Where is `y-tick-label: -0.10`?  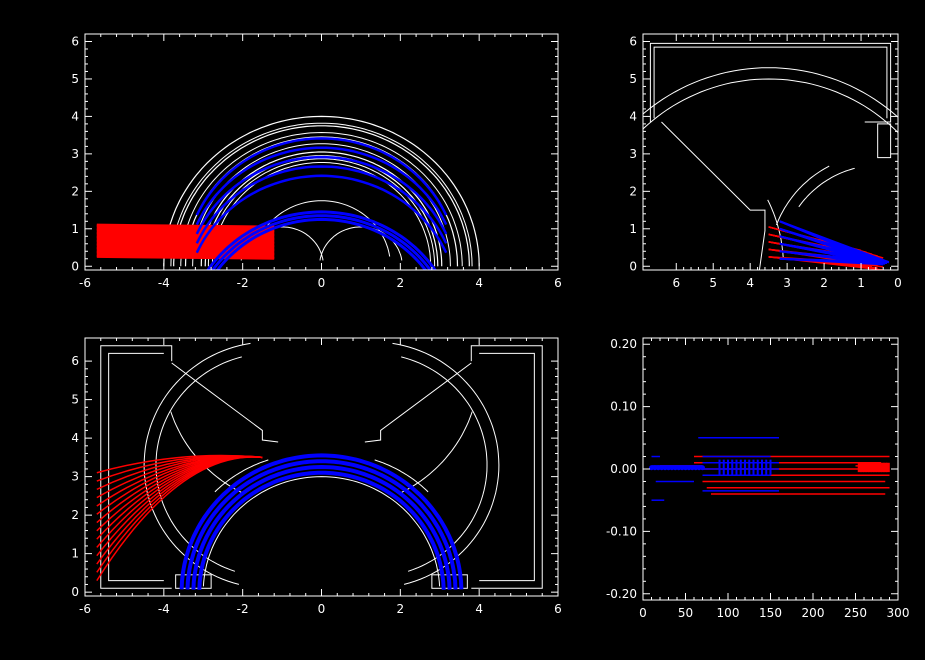 y-tick-label: -0.10 is located at coordinates (621, 531).